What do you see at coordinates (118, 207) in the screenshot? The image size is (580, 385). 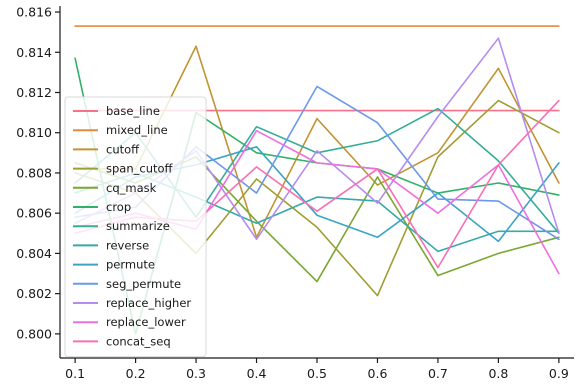 I see `legend-label-crop: crop` at bounding box center [118, 207].